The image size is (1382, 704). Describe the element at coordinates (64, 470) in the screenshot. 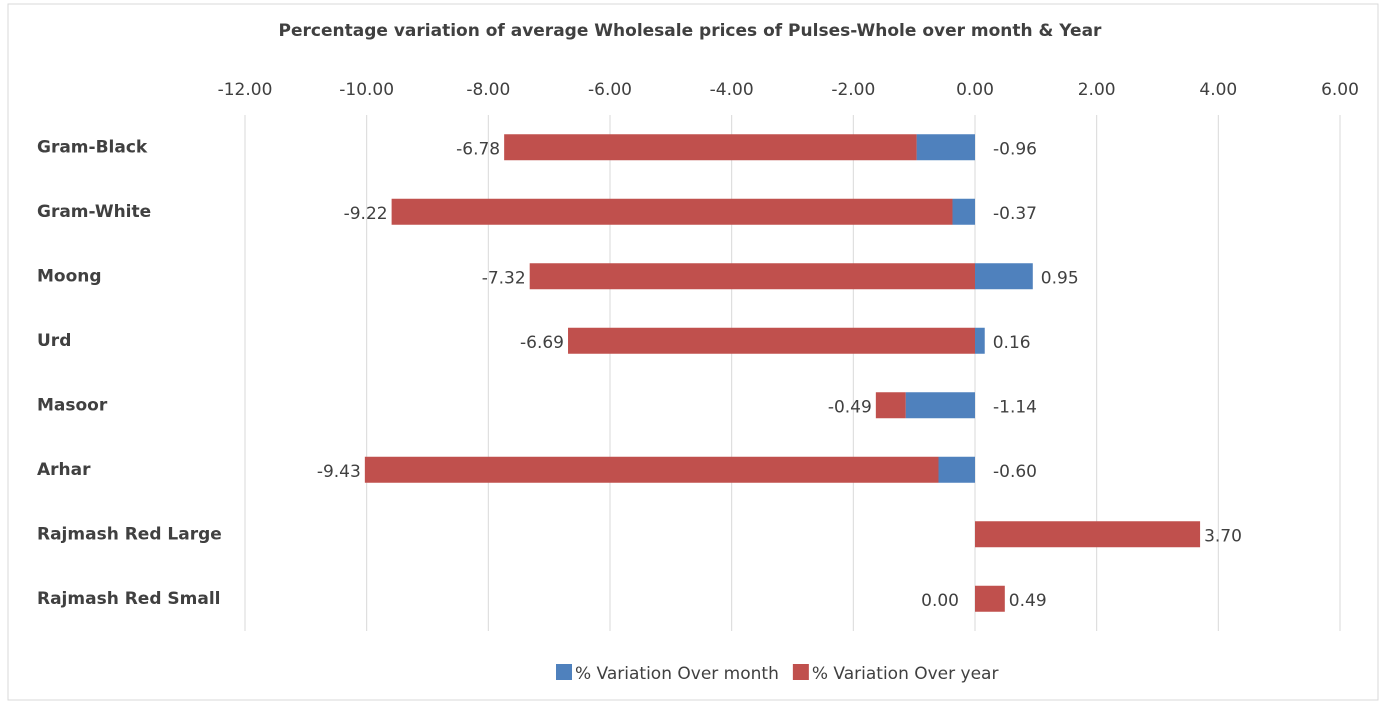

I see `category-label: Arhar` at that location.